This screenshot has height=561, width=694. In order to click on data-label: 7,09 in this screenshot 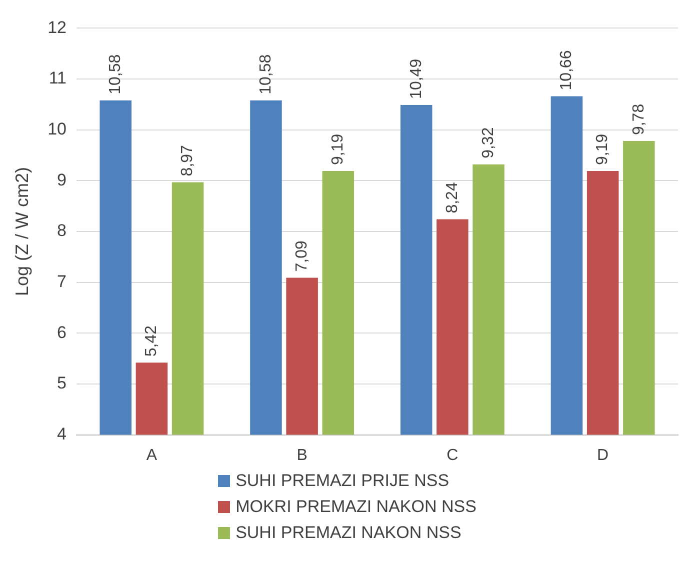, I will do `click(301, 256)`.